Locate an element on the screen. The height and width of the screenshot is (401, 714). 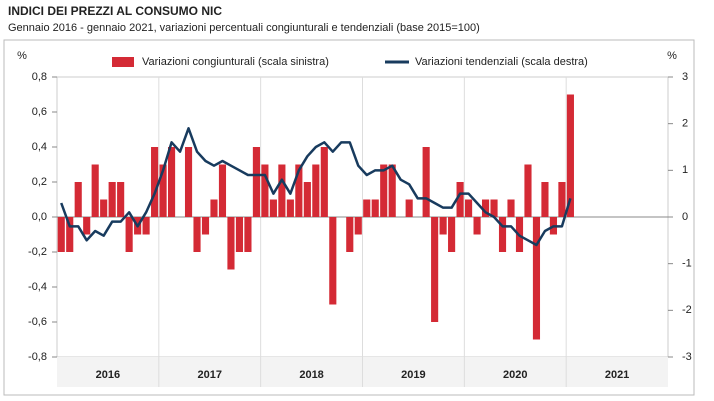
y2-tick-label: 1 is located at coordinates (685, 170).